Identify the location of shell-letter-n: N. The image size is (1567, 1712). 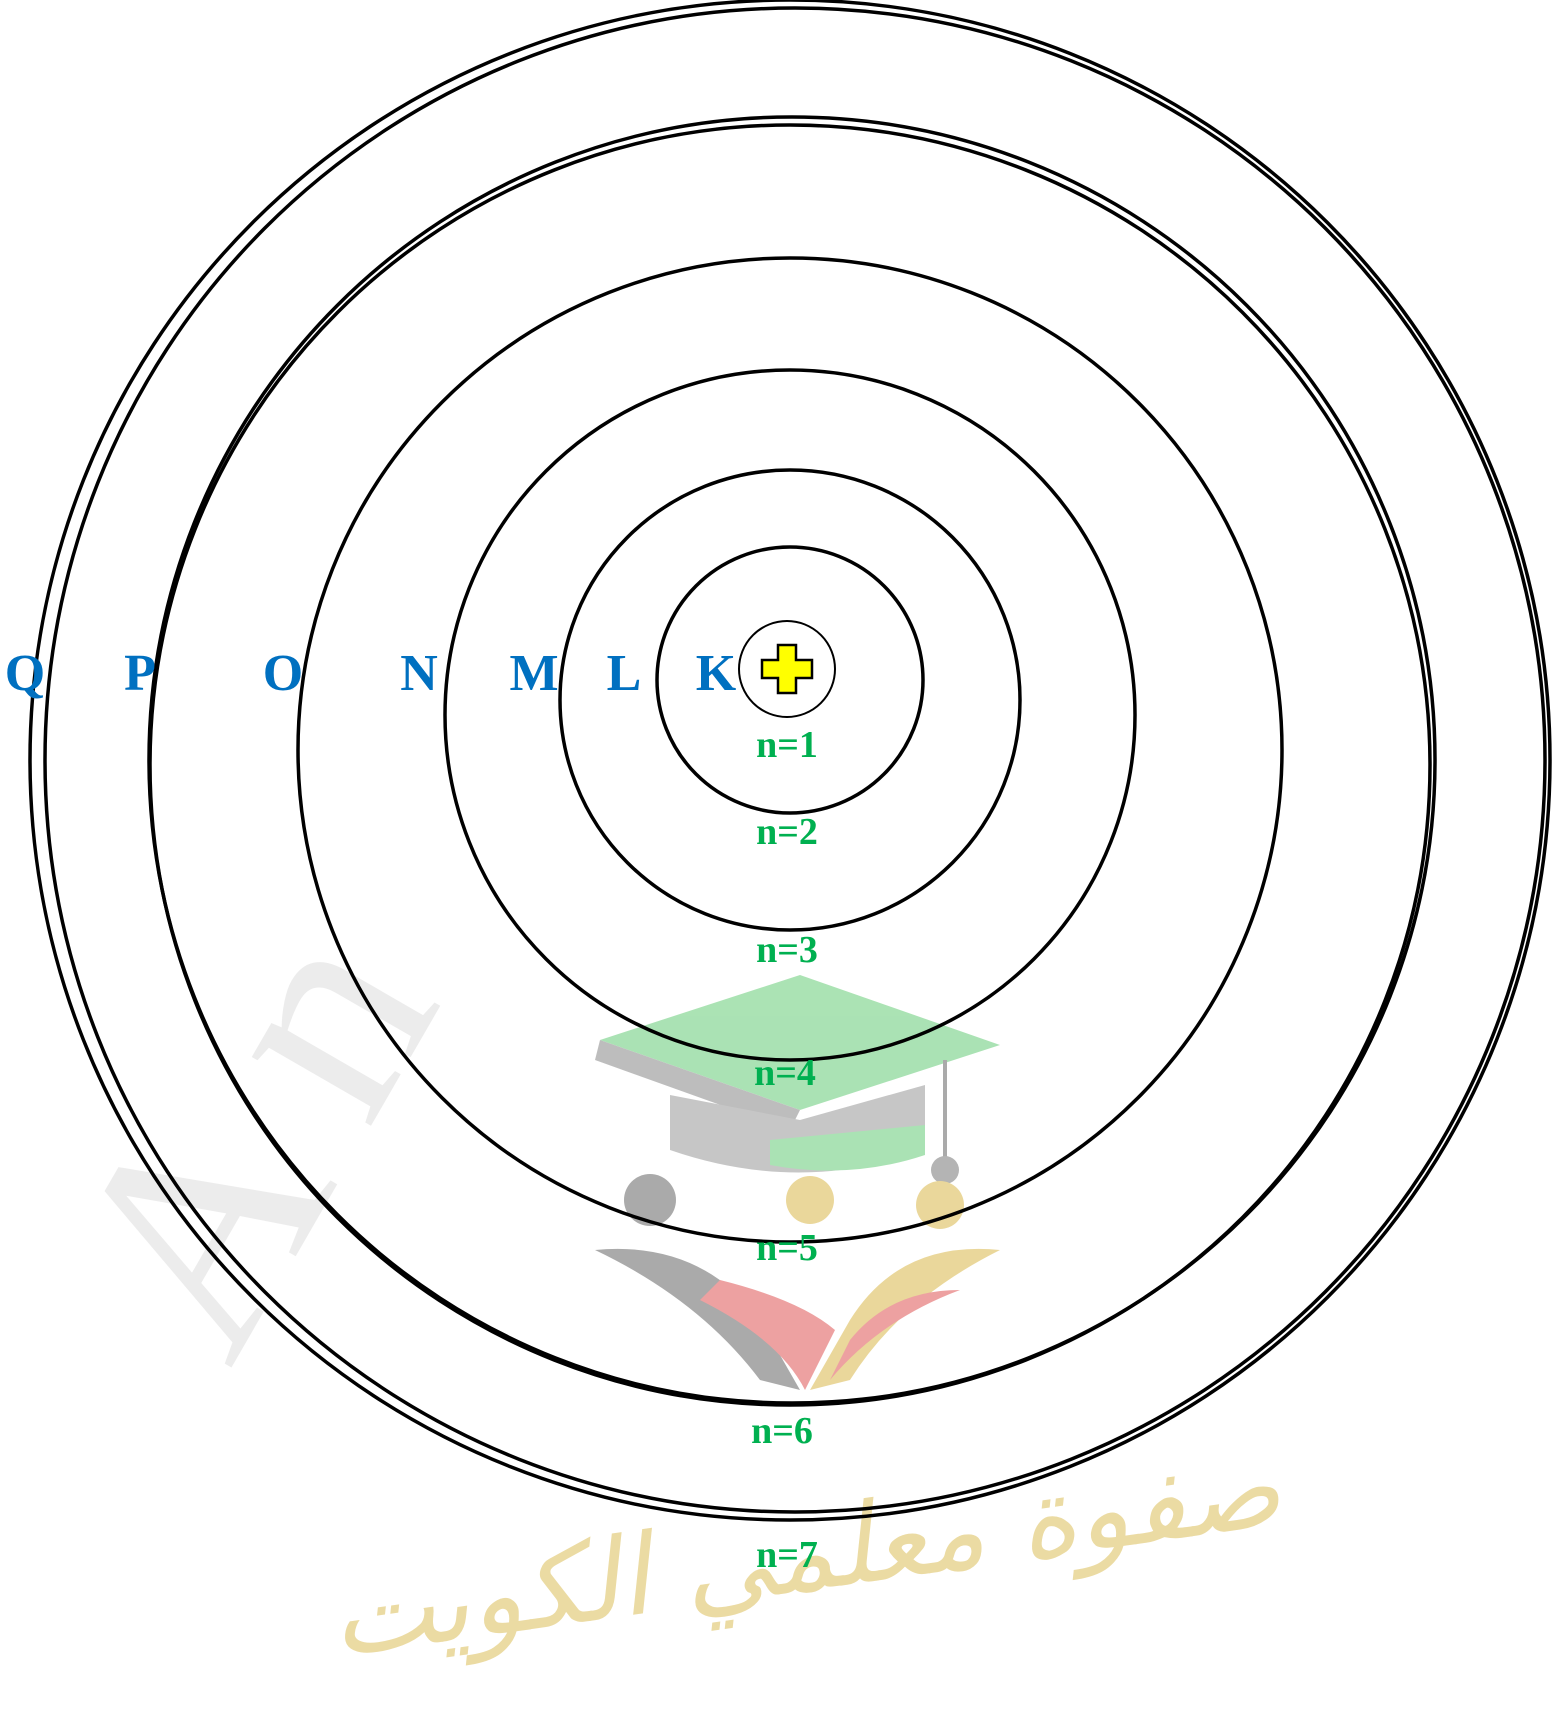
(419, 673).